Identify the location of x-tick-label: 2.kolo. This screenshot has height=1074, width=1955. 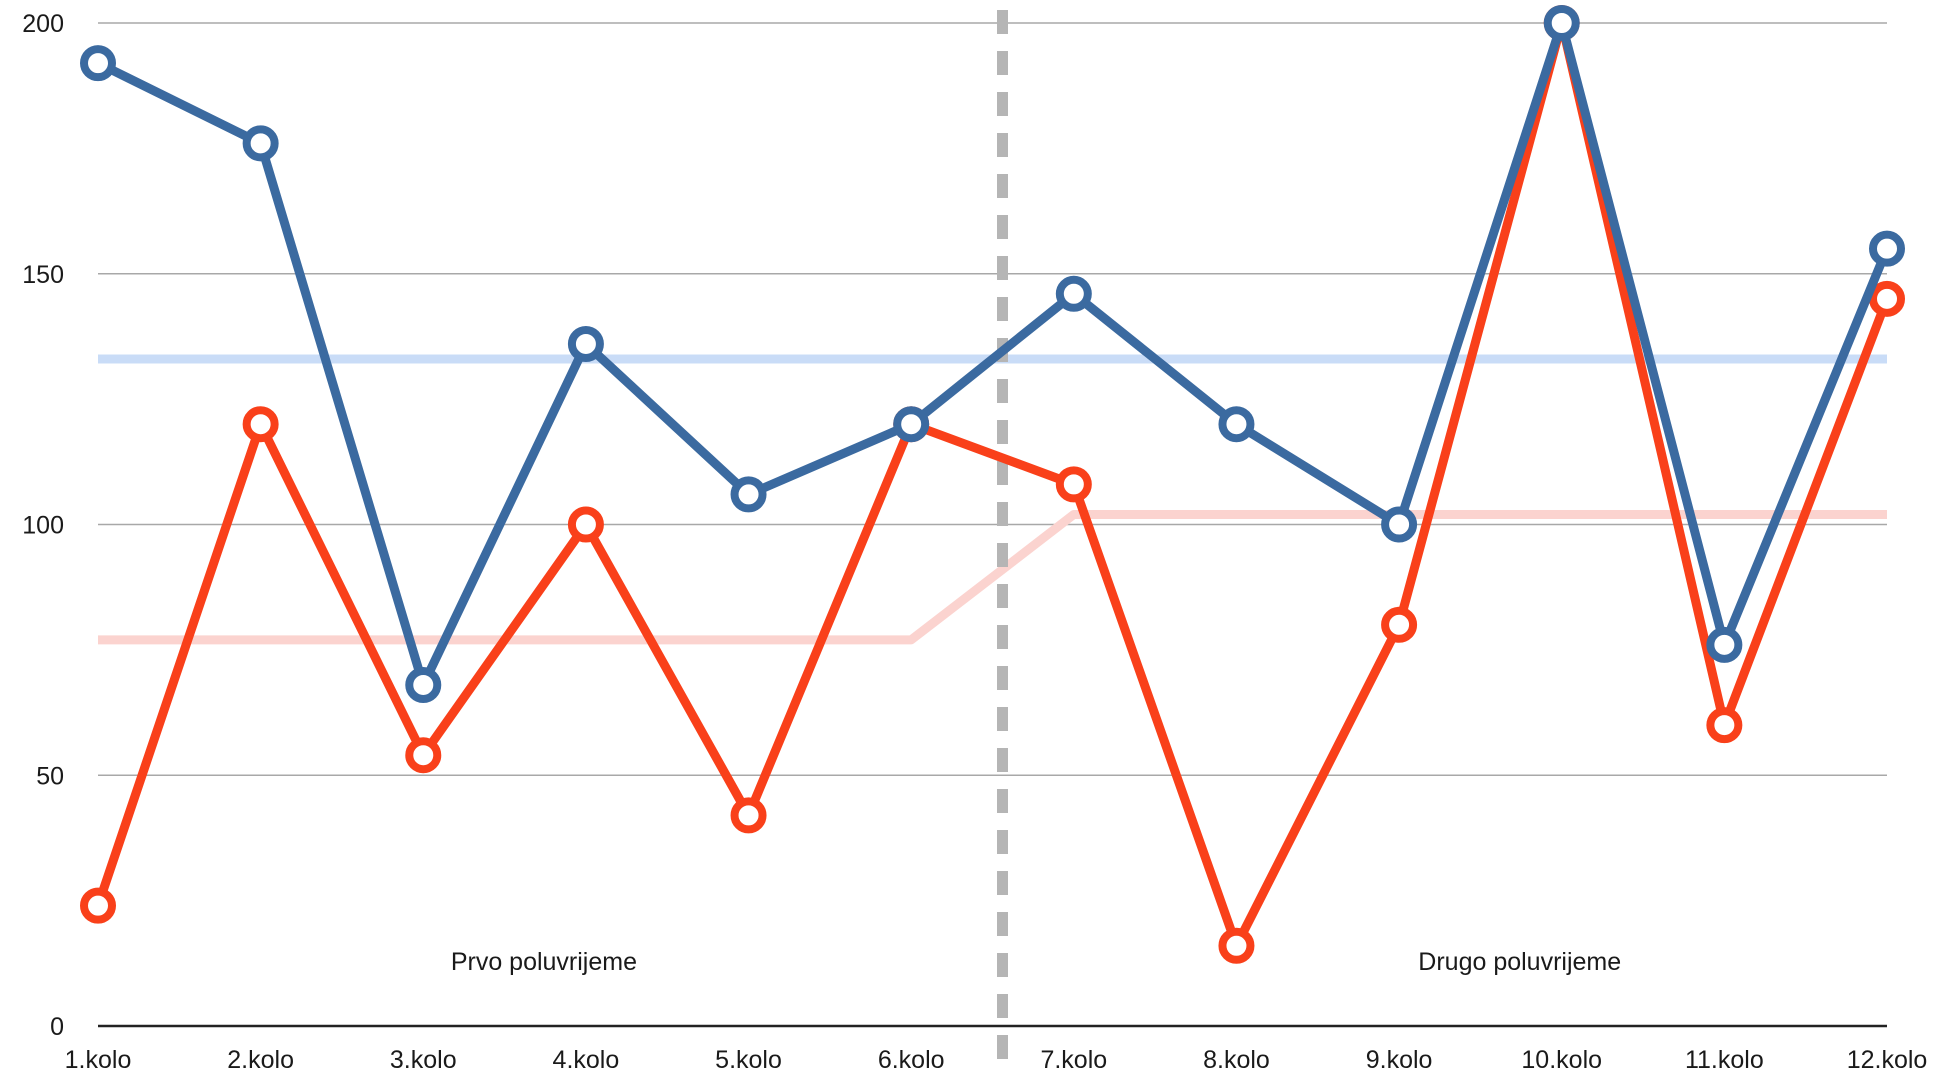
(260, 1060).